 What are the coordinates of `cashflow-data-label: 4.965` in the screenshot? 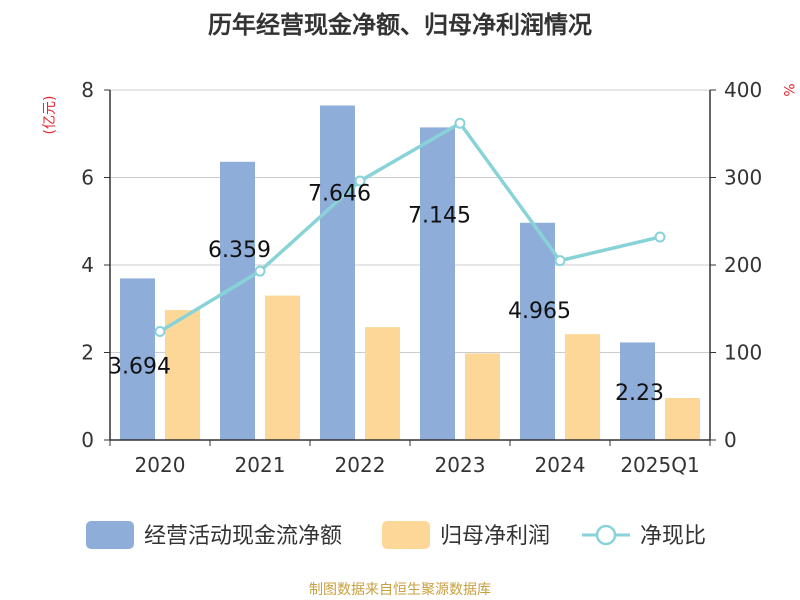 It's located at (539, 311).